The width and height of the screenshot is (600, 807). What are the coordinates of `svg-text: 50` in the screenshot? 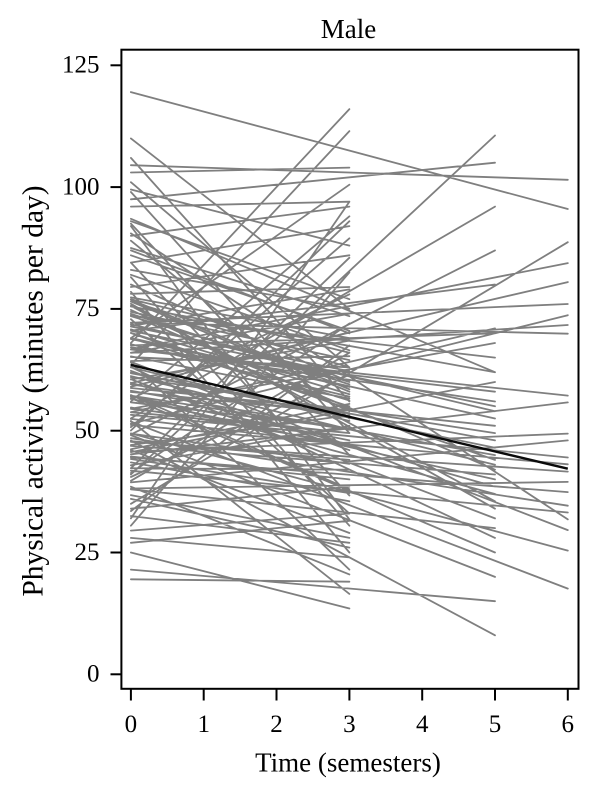 It's located at (87, 430).